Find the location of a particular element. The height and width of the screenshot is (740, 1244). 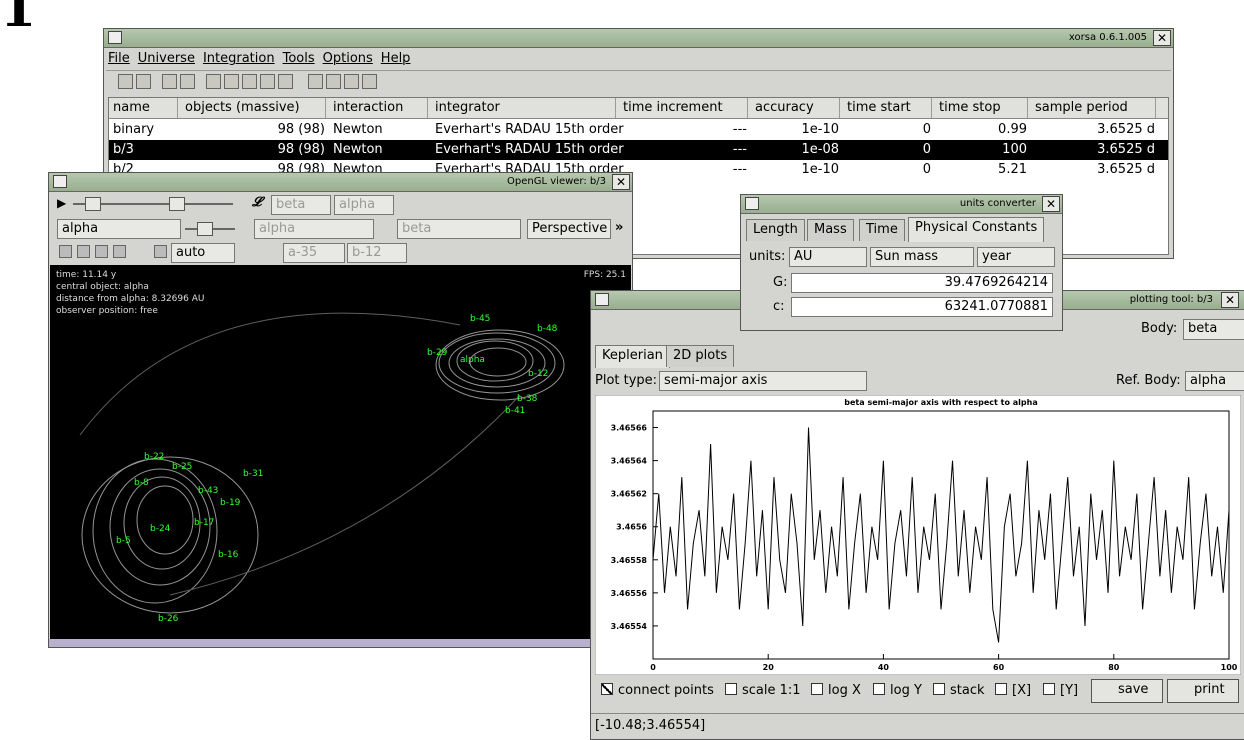

units-combo: AU is located at coordinates (828, 257).